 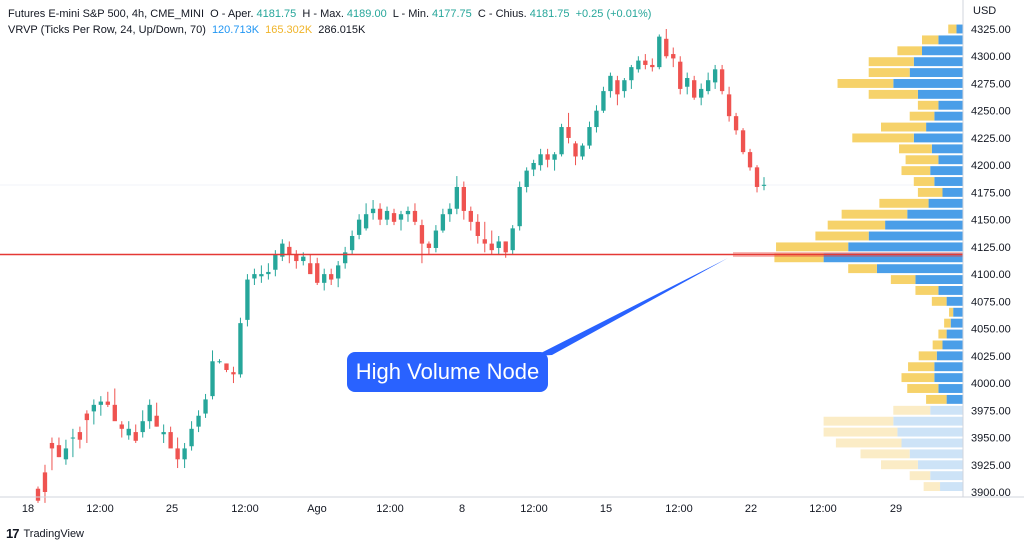 I want to click on change-value: +0.25 (+0.01%), so click(x=613, y=14).